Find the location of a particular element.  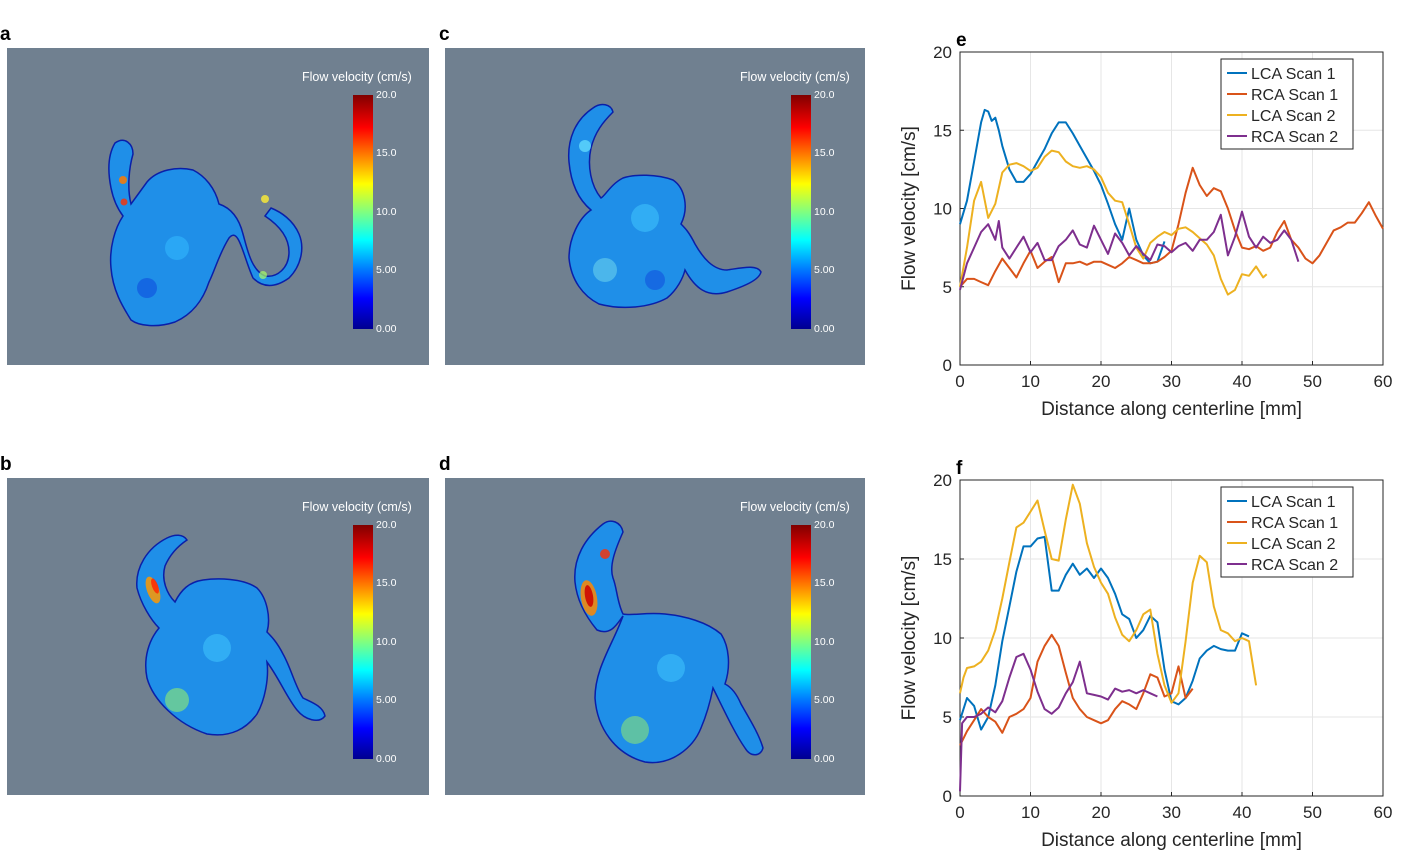

panel-label-e: e is located at coordinates (961, 40).